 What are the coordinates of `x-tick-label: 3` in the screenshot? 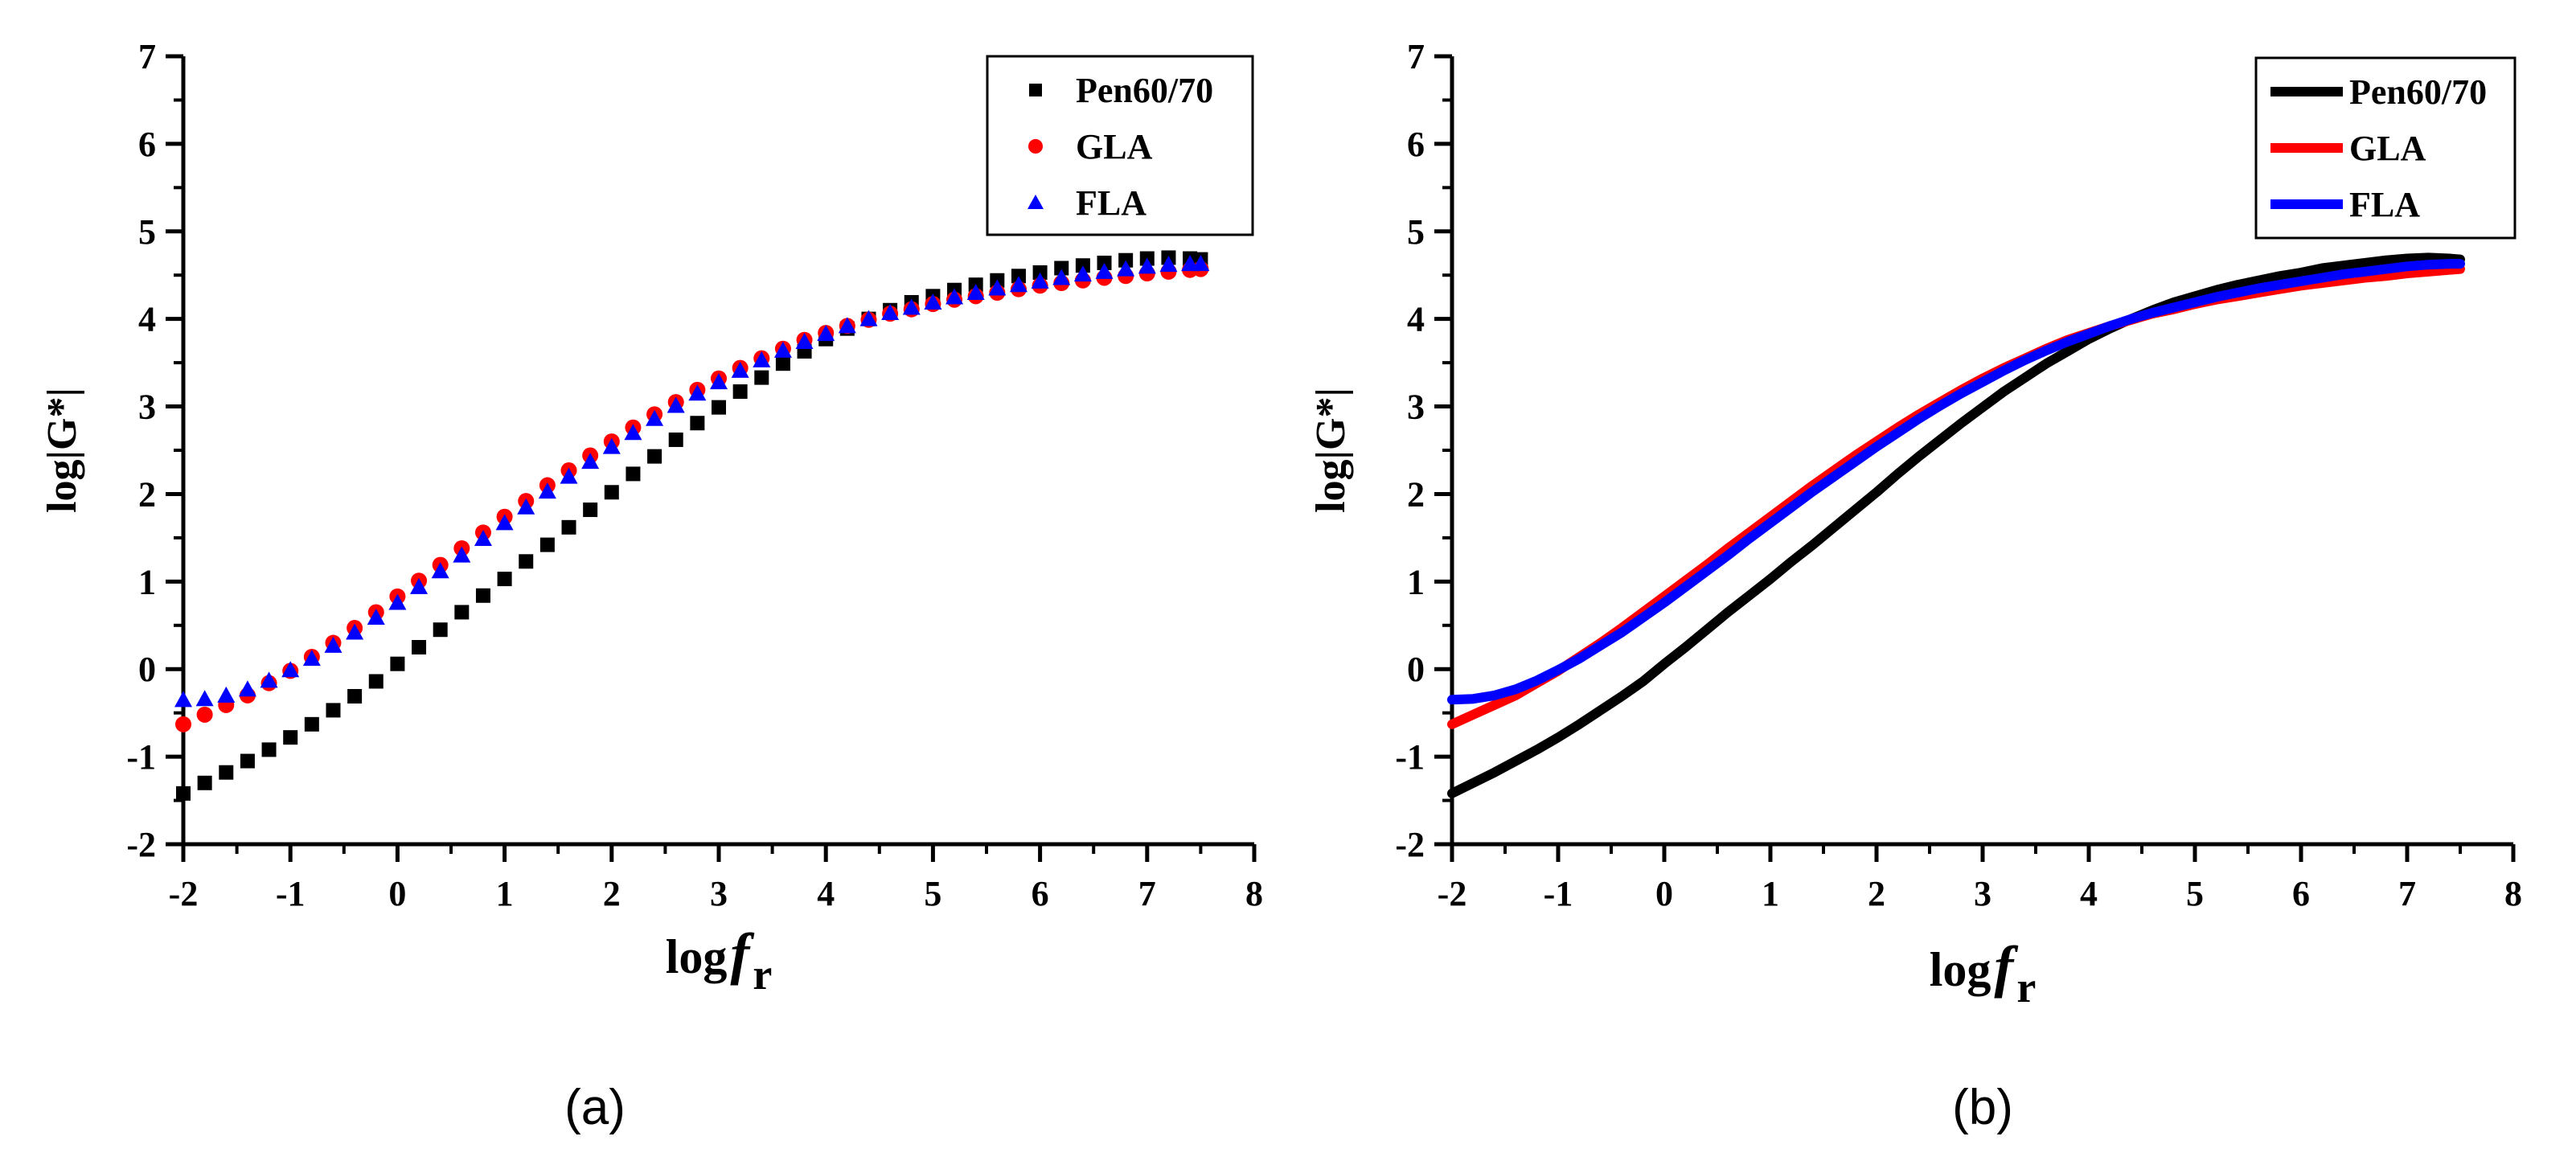 It's located at (719, 894).